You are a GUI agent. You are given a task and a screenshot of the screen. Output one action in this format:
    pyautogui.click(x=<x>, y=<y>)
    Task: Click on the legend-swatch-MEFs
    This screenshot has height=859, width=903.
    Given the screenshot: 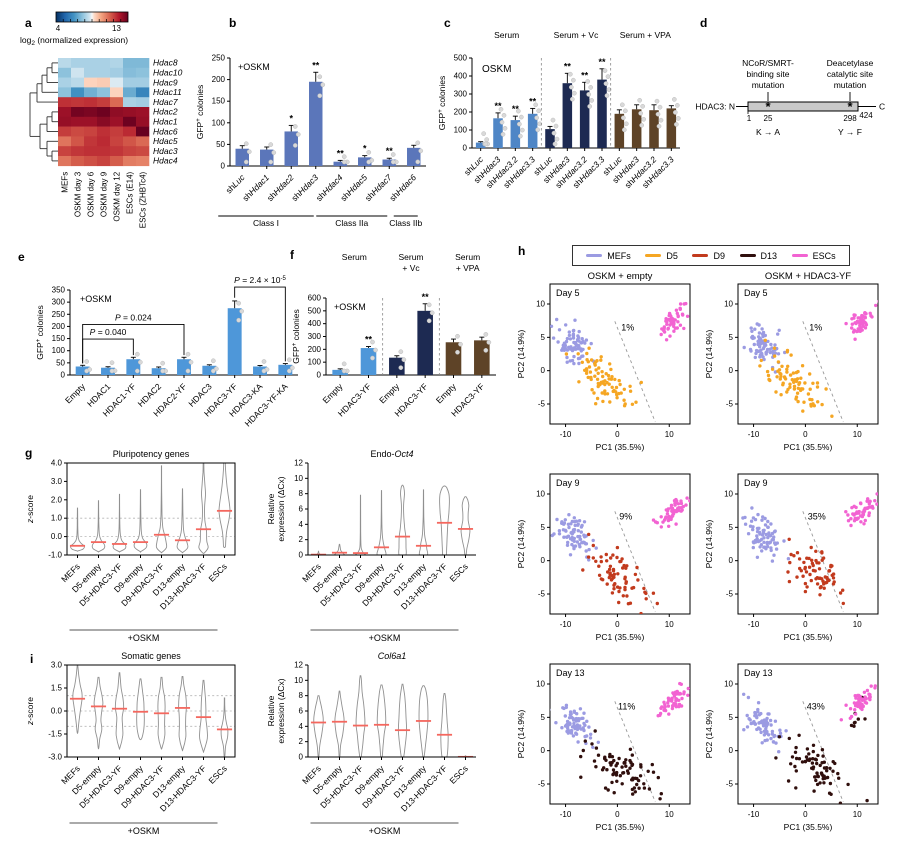 What is the action you would take?
    pyautogui.click(x=594, y=255)
    